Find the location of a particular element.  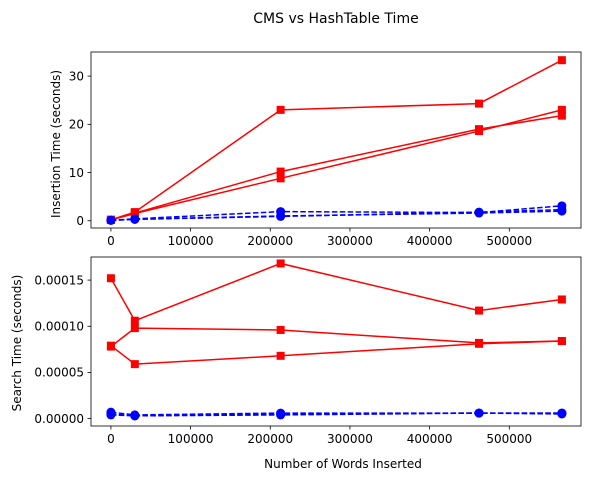

insertion-x-tick-label-2: 200000 is located at coordinates (270, 241).